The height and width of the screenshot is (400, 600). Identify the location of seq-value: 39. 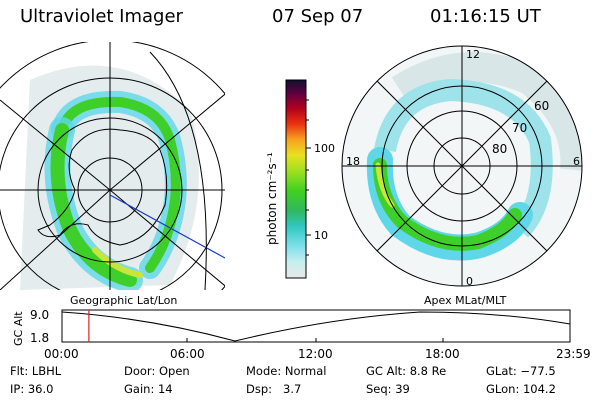
(402, 389).